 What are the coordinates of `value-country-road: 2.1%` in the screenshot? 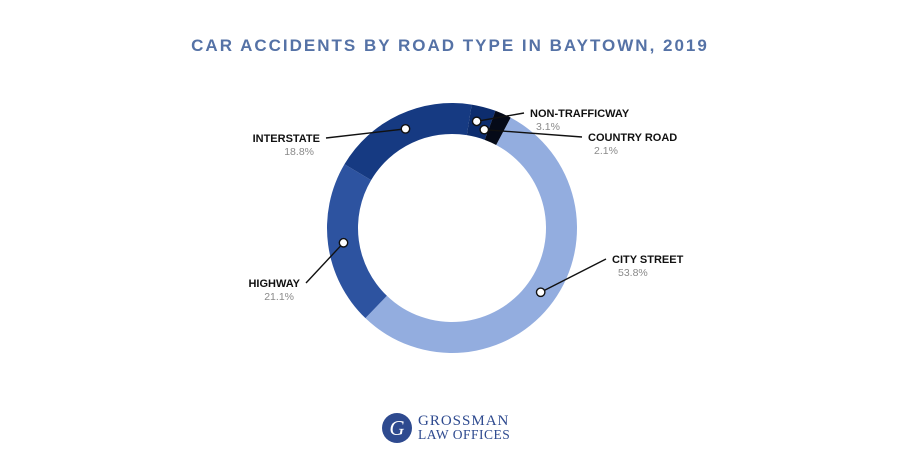 It's located at (606, 151).